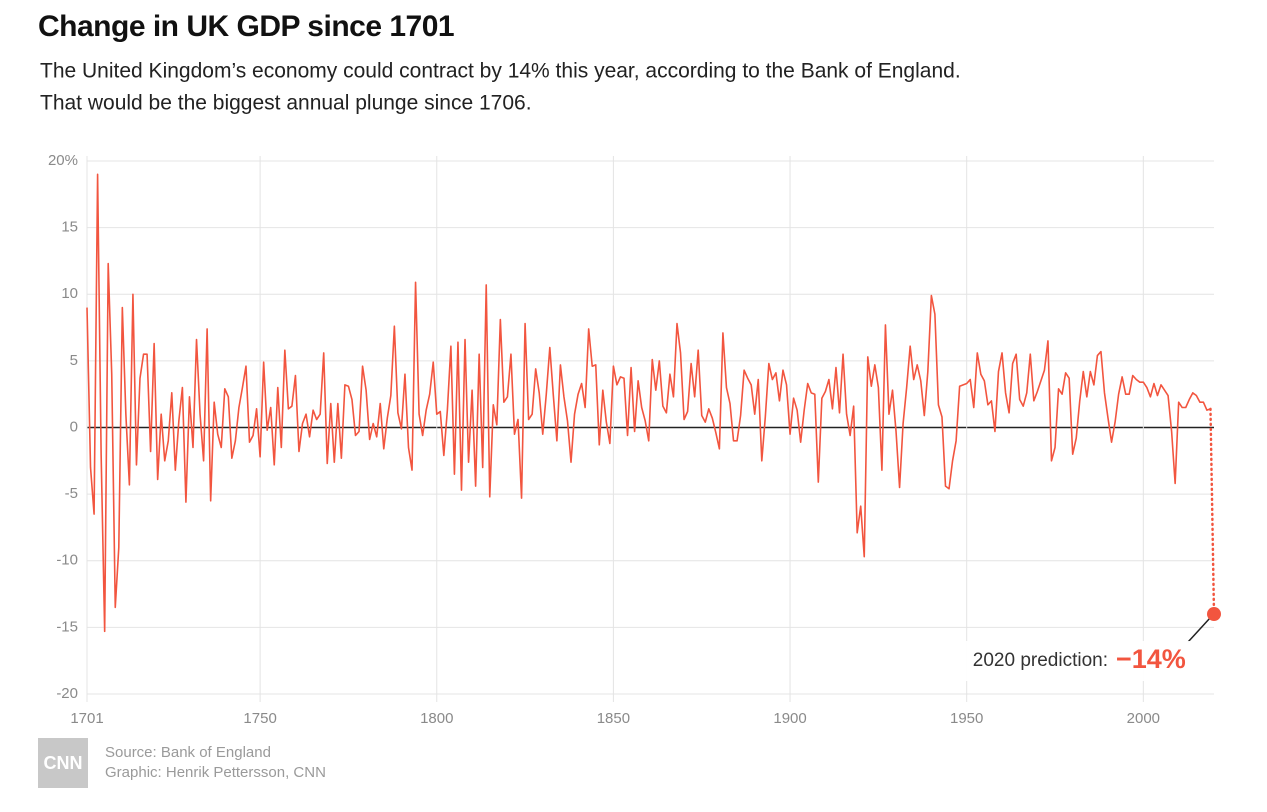 The height and width of the screenshot is (812, 1267). What do you see at coordinates (74, 426) in the screenshot?
I see `y-tick-label: 0` at bounding box center [74, 426].